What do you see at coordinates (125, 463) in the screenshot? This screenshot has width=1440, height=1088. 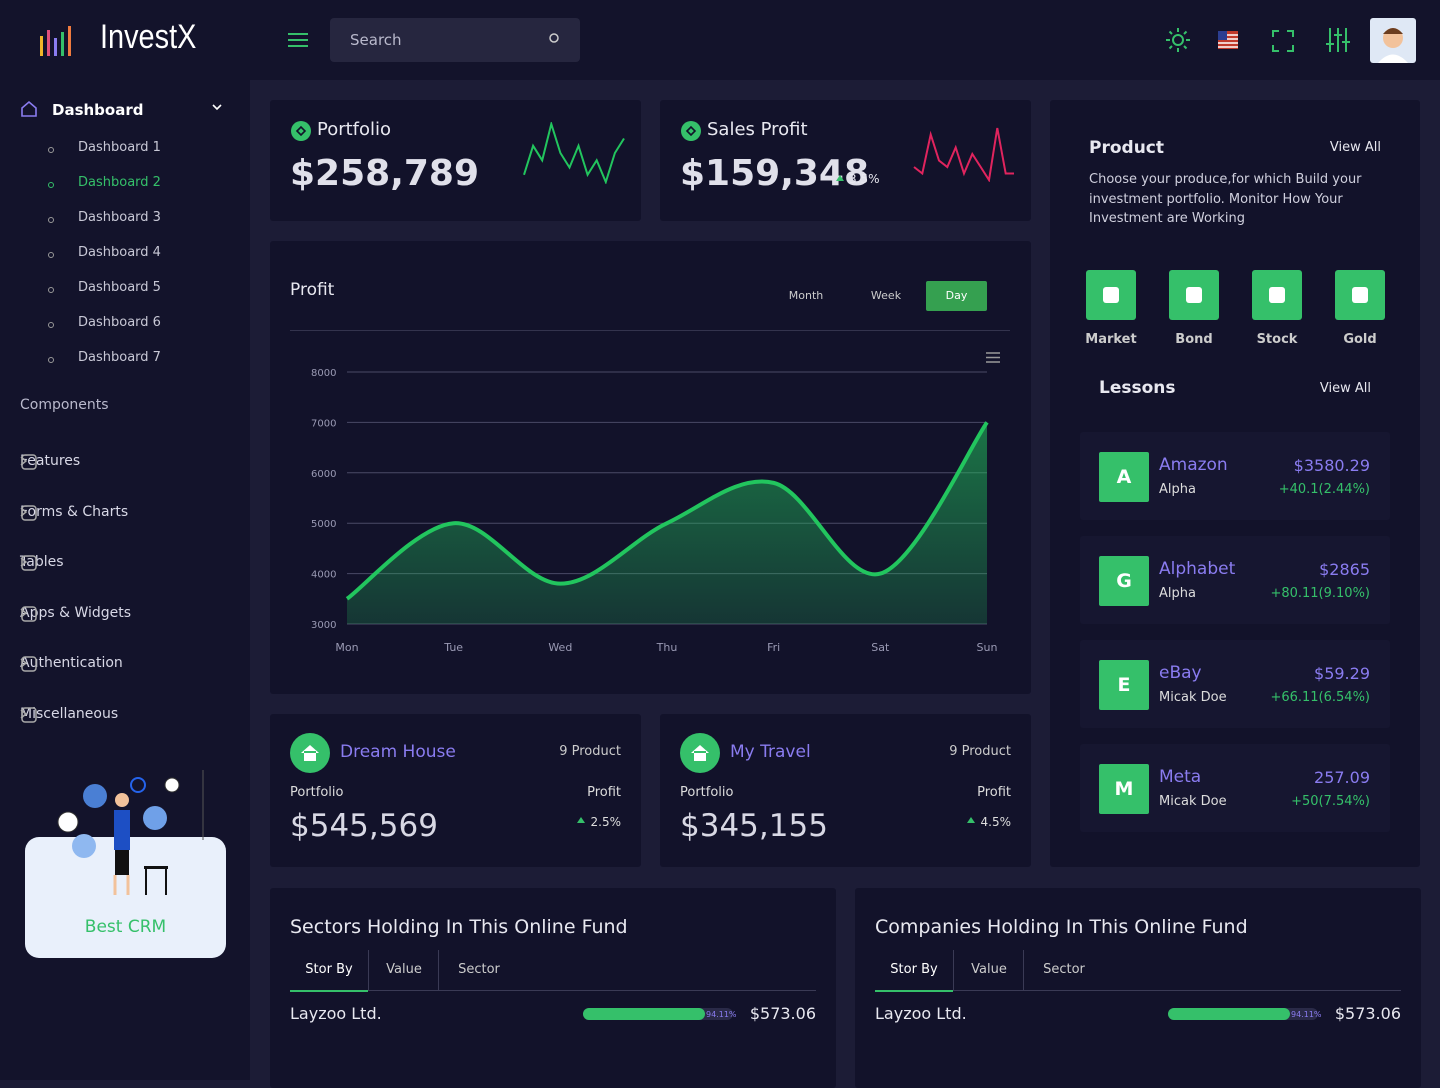 I see `nav-item: Features` at bounding box center [125, 463].